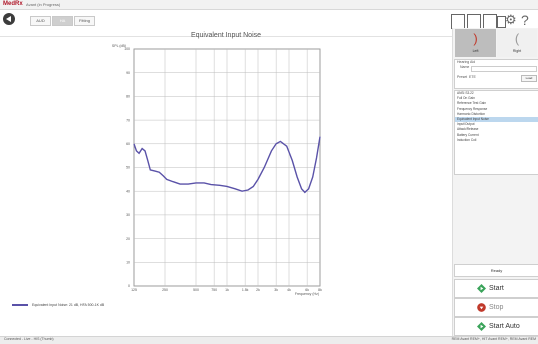  Describe the element at coordinates (13, 4) in the screenshot. I see `app-logo: MedRx` at that location.